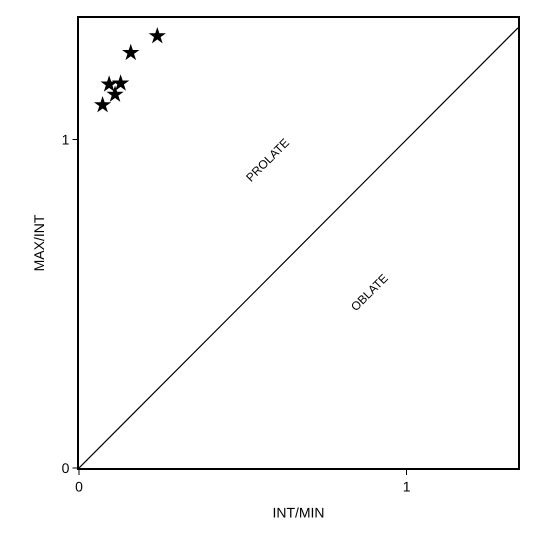 Image resolution: width=537 pixels, height=534 pixels. Describe the element at coordinates (38, 243) in the screenshot. I see `y-axis-title: MAX/INT` at that location.